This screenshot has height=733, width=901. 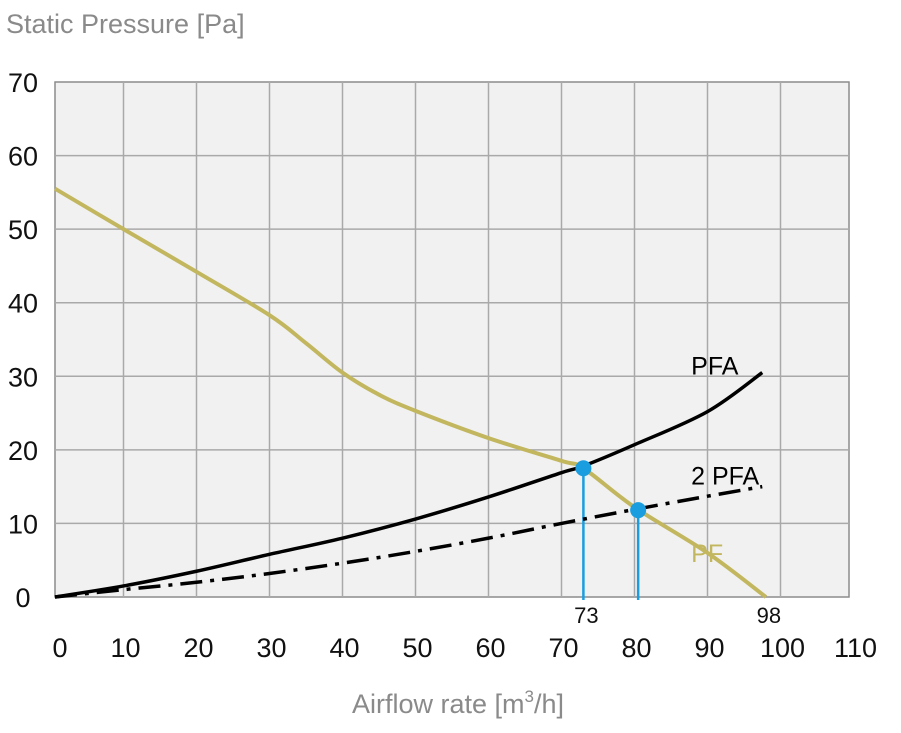 I want to click on x-tick-labels: 0 10 20 30 40 50 60 70 80 90 100 110, so click(x=464, y=648).